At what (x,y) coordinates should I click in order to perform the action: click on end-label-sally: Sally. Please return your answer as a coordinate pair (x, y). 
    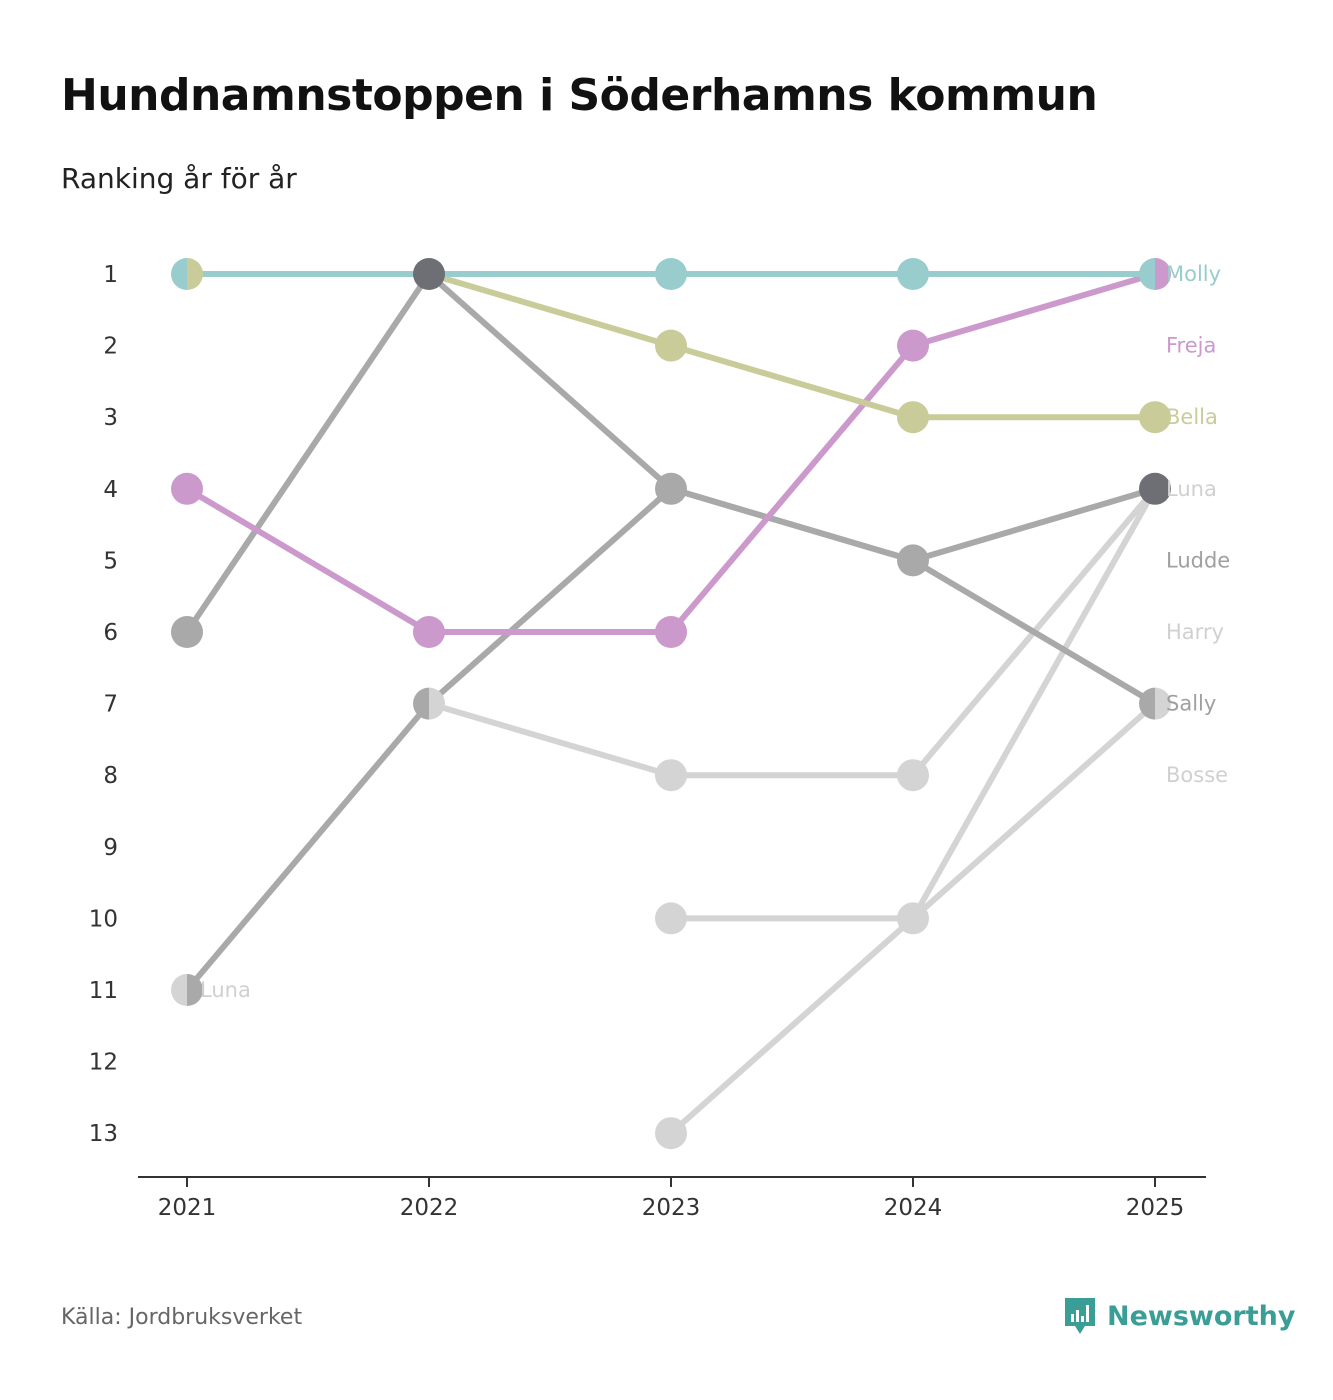
    Looking at the image, I should click on (1191, 704).